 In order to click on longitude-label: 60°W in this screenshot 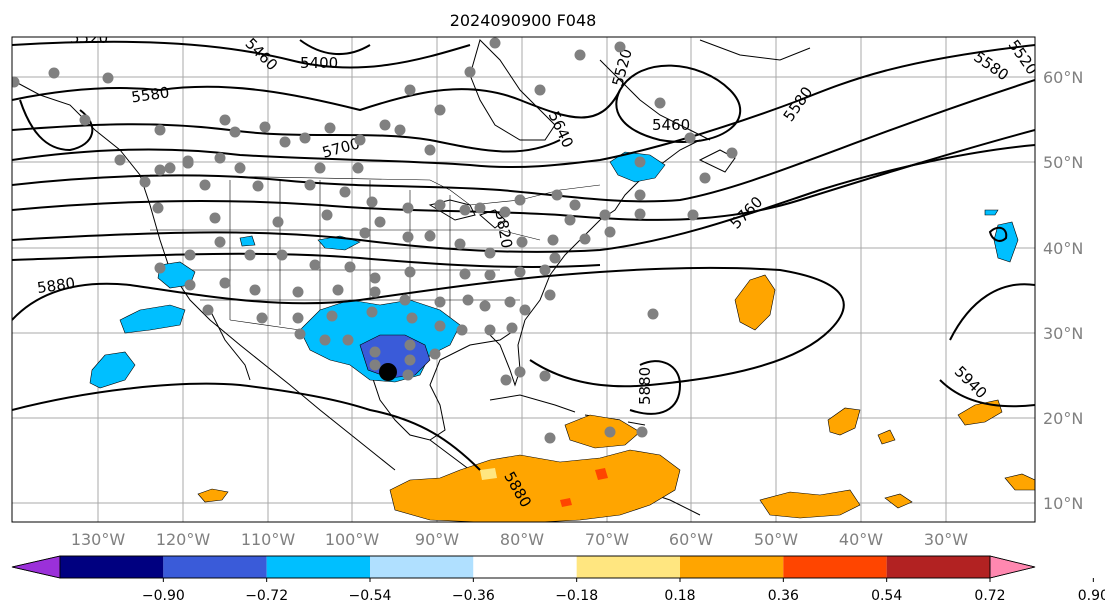, I will do `click(691, 539)`.